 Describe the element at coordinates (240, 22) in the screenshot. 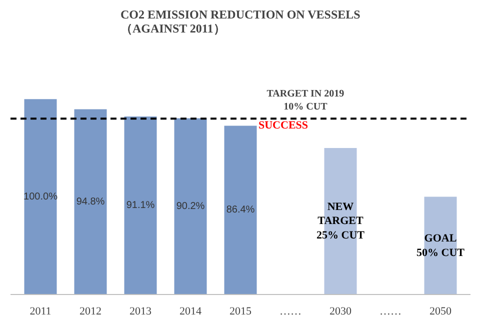

I see `chart-title: CO2 EMISSION REDUCTION ON VESSELS （AGAINST 2011）` at that location.